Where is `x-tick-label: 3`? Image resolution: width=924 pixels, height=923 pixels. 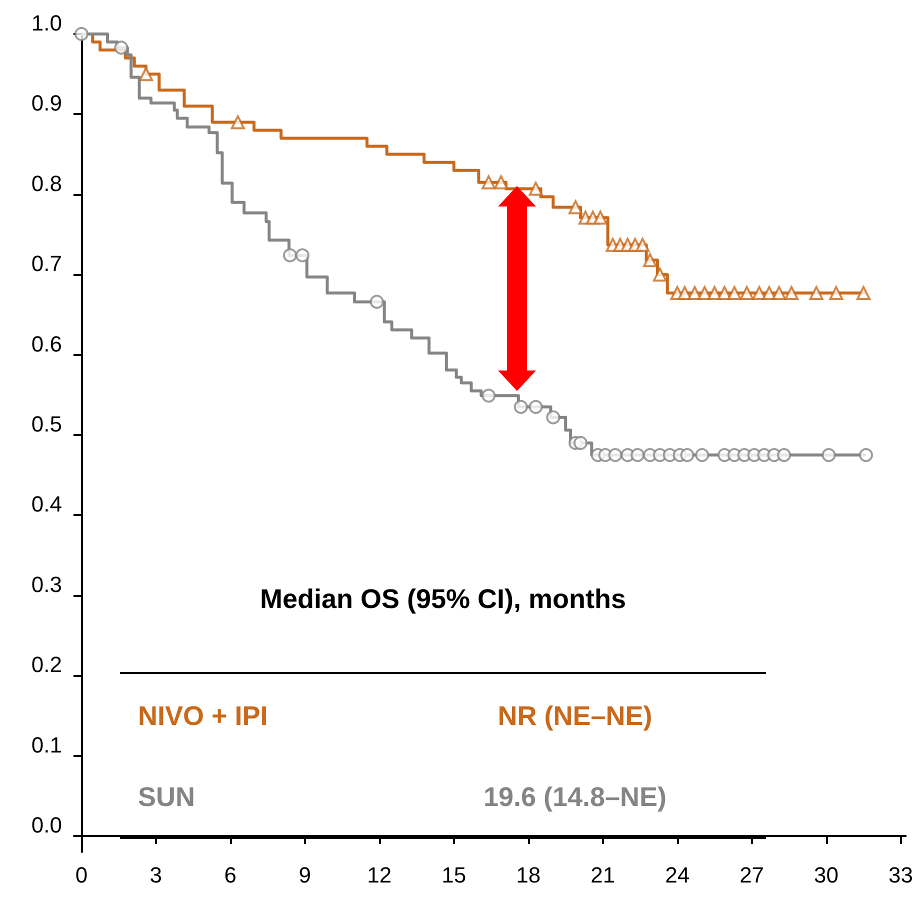
x-tick-label: 3 is located at coordinates (156, 875).